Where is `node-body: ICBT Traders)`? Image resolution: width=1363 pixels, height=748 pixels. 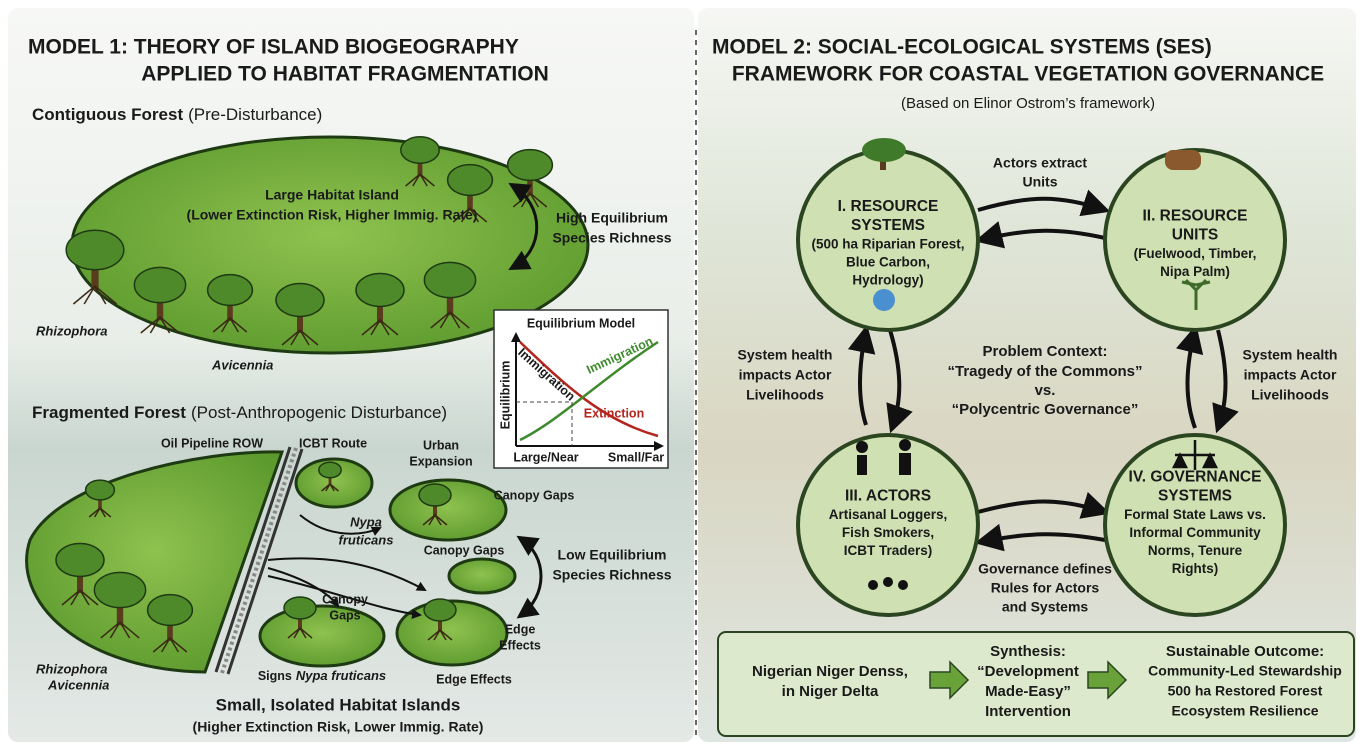 node-body: ICBT Traders) is located at coordinates (888, 550).